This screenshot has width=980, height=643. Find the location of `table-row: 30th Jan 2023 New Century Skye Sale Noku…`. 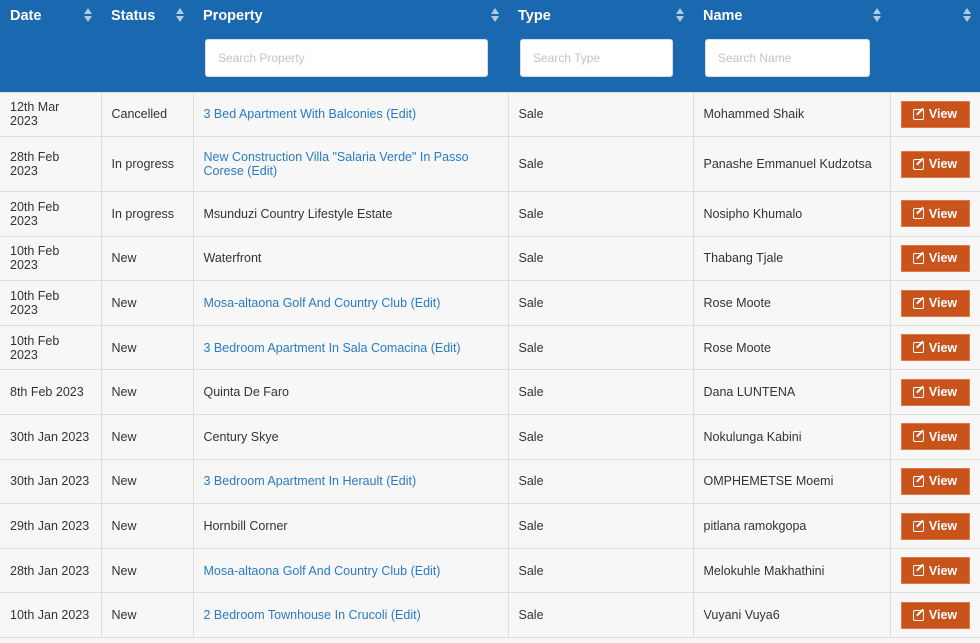

table-row: 30th Jan 2023 New Century Skye Sale Noku… is located at coordinates (490, 437).